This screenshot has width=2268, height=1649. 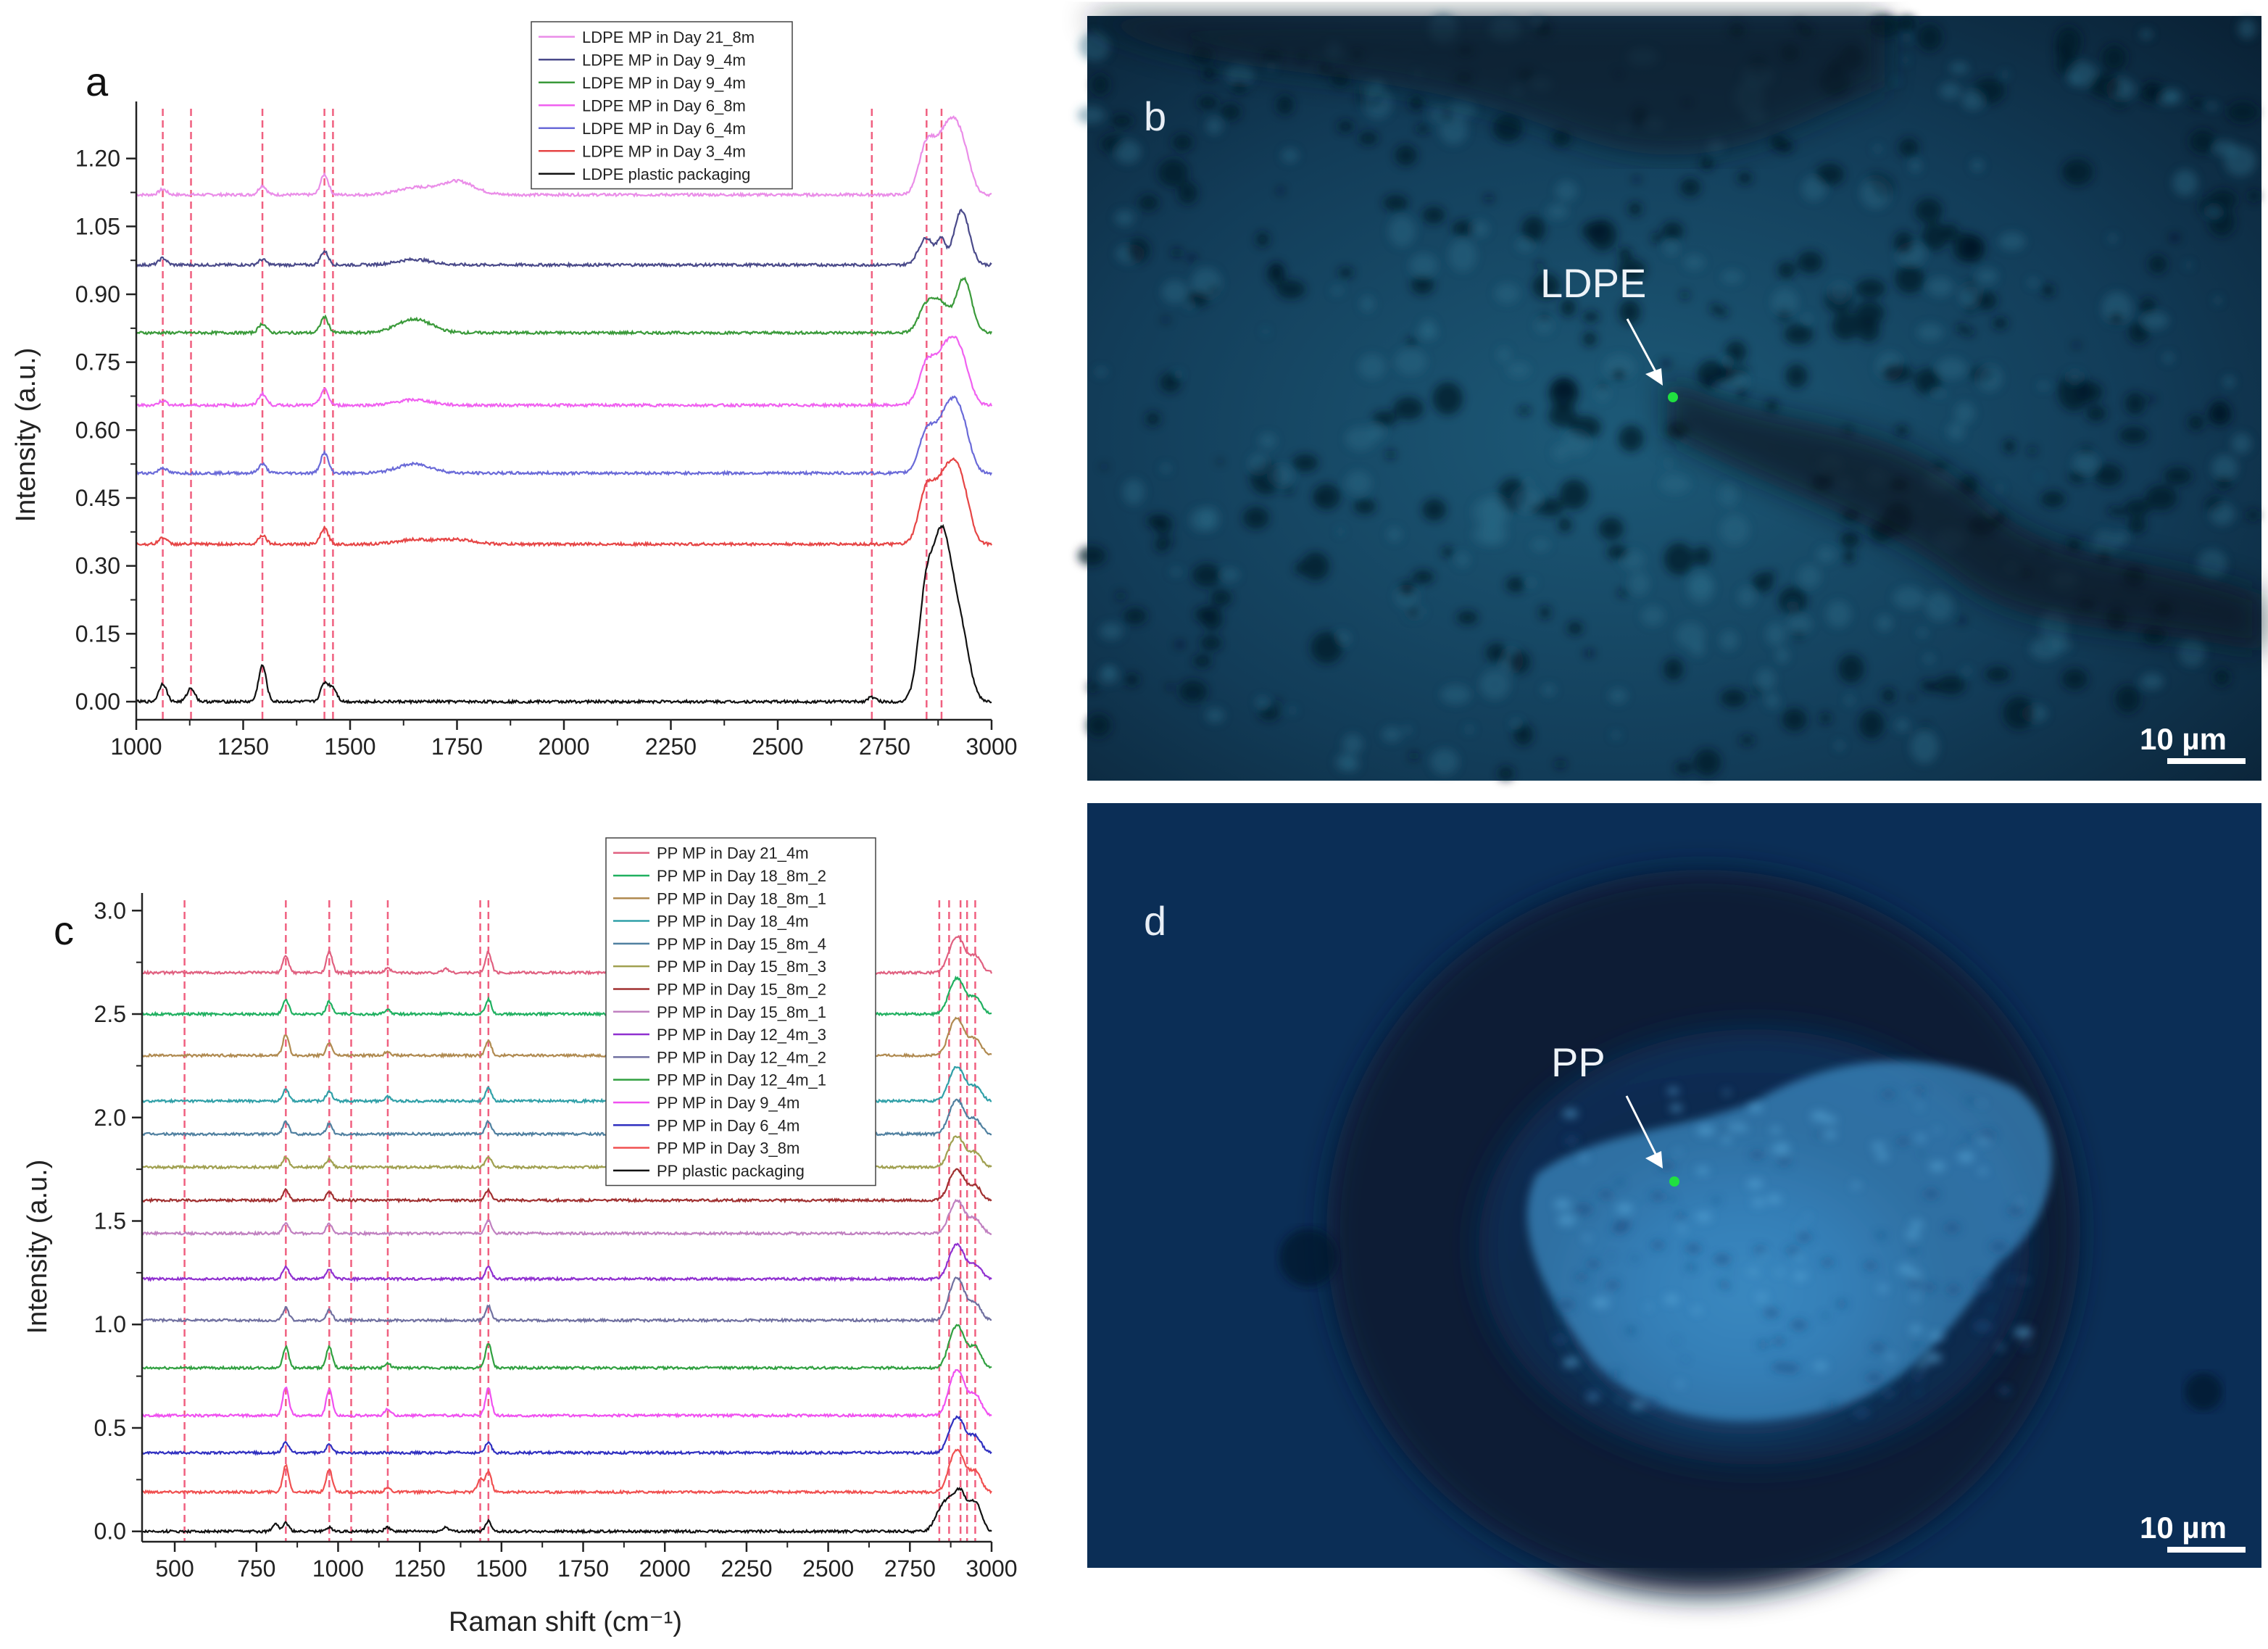 I want to click on x-tick-label: 500, so click(x=174, y=1569).